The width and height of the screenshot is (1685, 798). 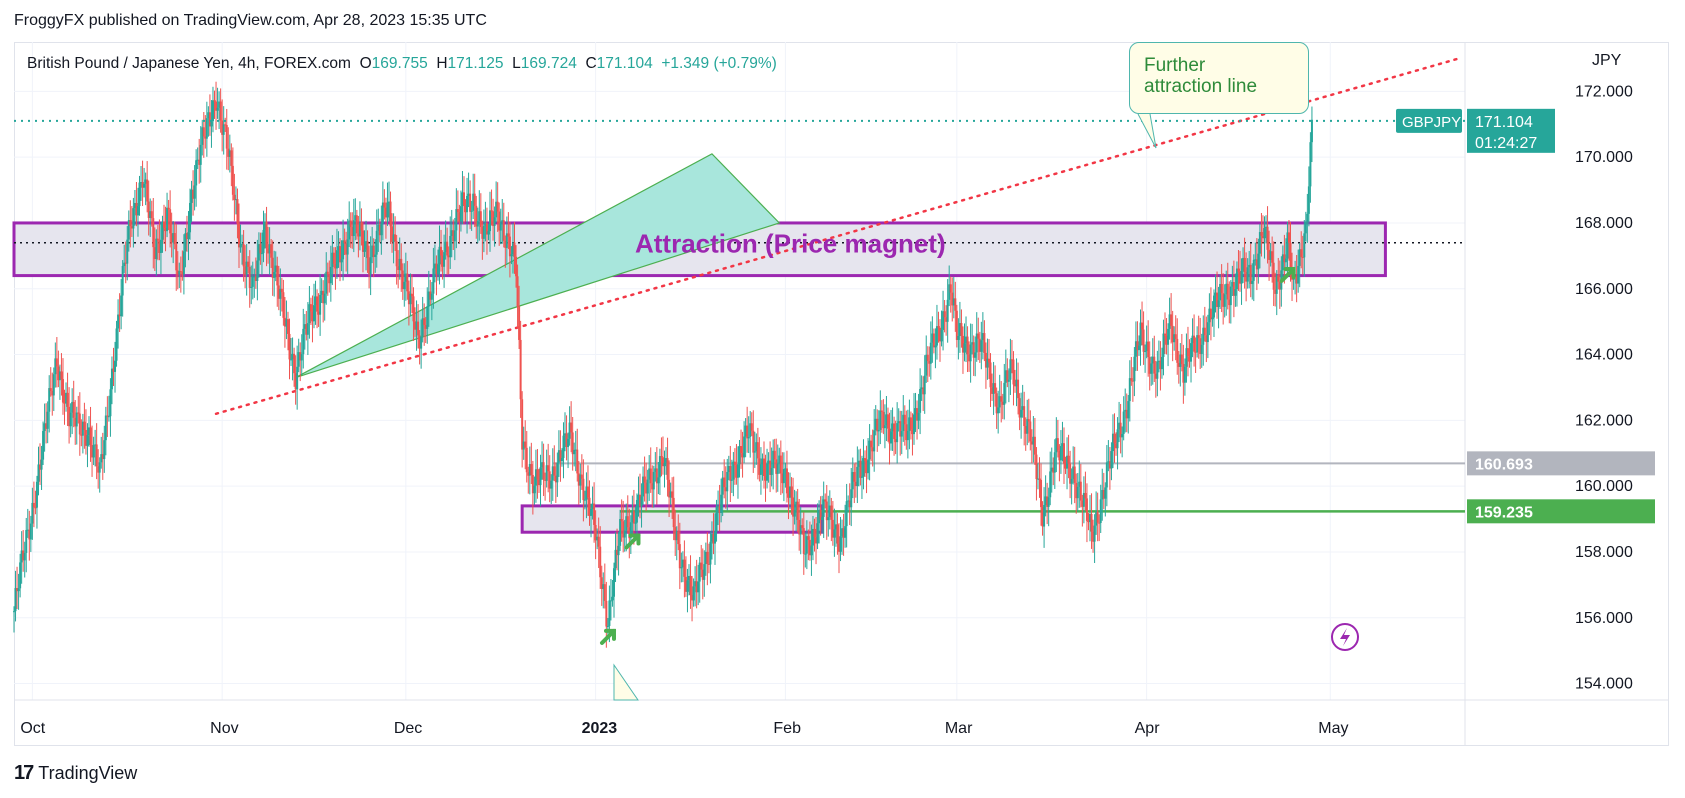 What do you see at coordinates (1219, 78) in the screenshot?
I see `further-attraction-callout: Further attraction line` at bounding box center [1219, 78].